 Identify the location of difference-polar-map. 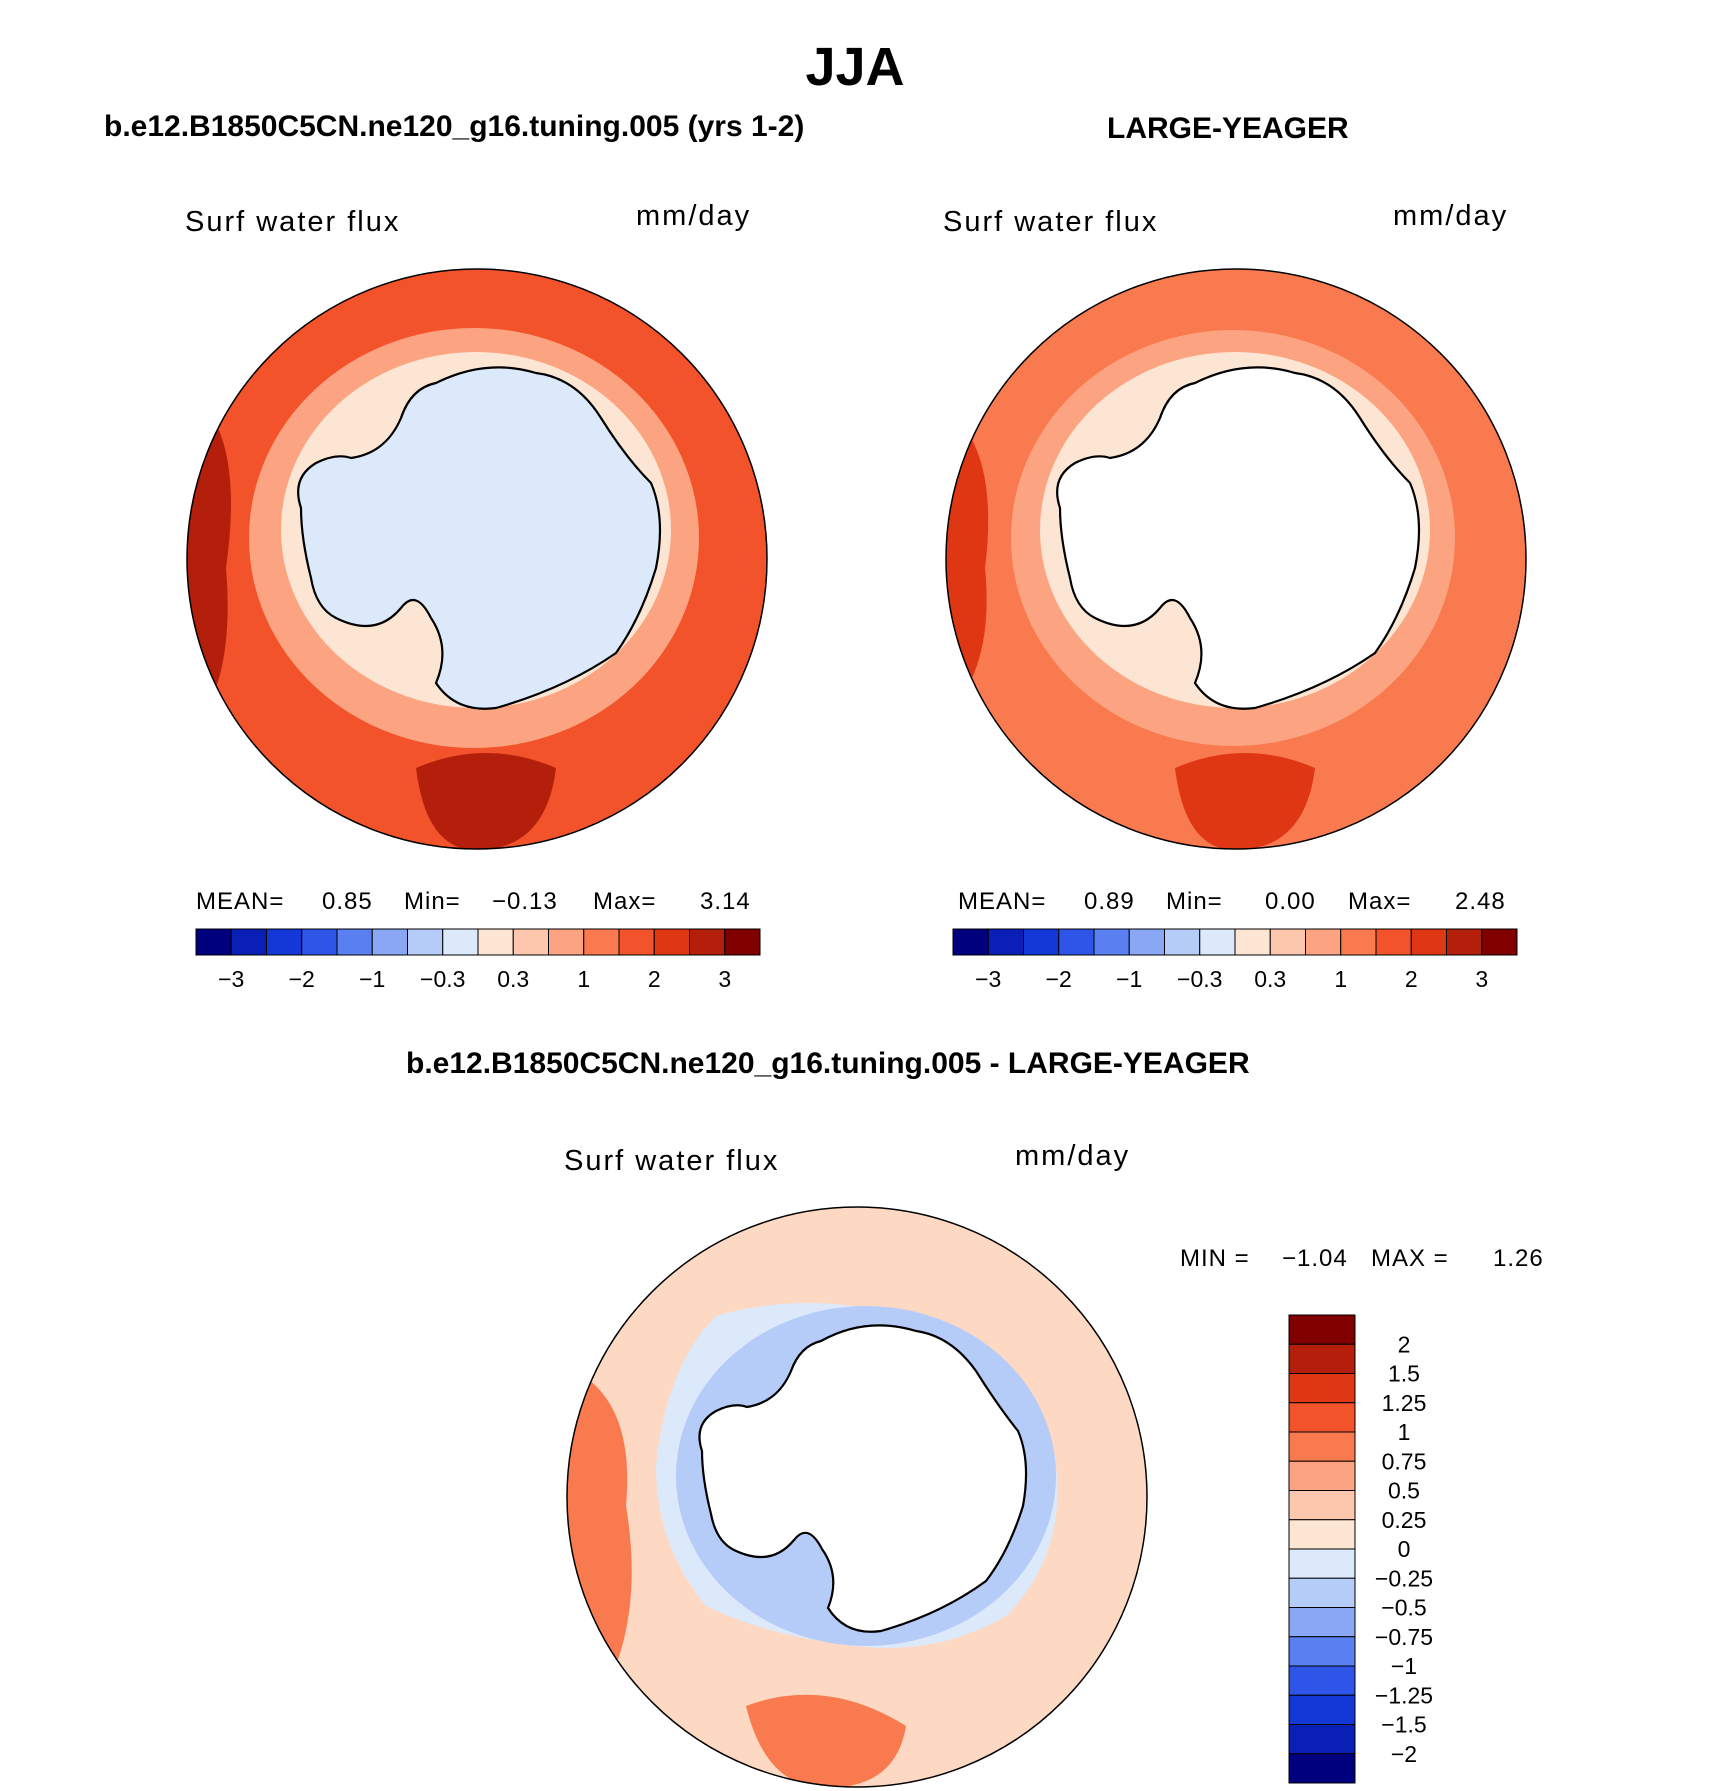
(857, 1497).